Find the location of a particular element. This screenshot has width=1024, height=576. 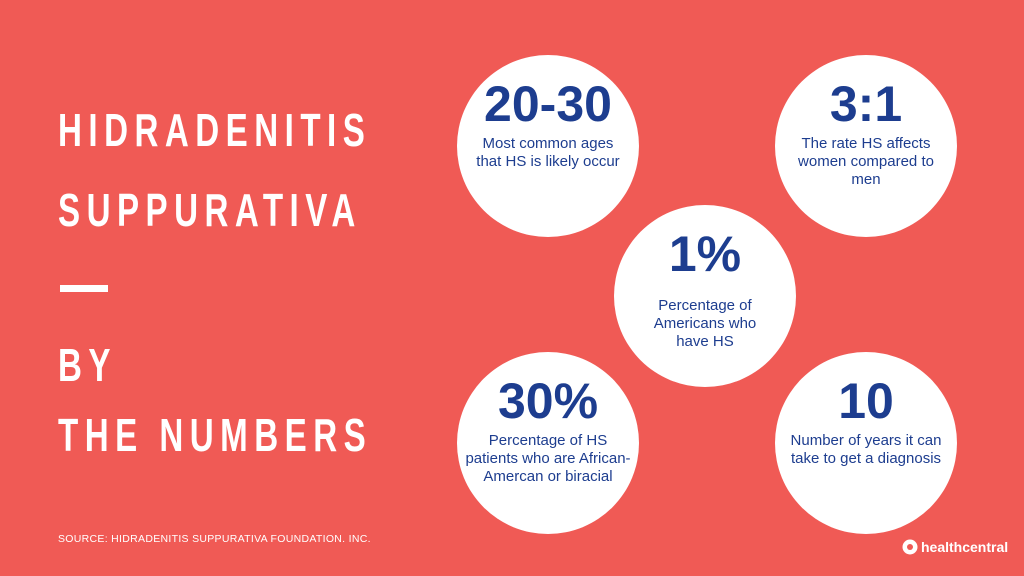

title-line: THE NUMBERS is located at coordinates (215, 435).